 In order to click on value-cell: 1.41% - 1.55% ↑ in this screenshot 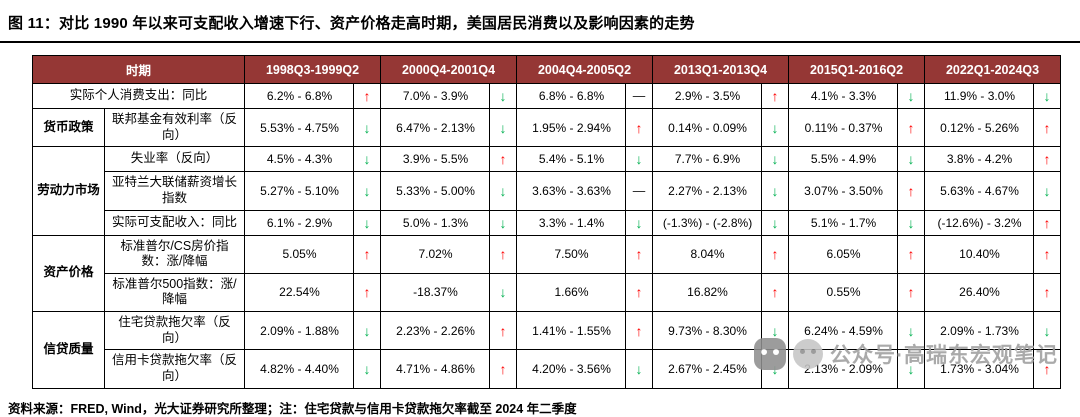, I will do `click(585, 330)`.